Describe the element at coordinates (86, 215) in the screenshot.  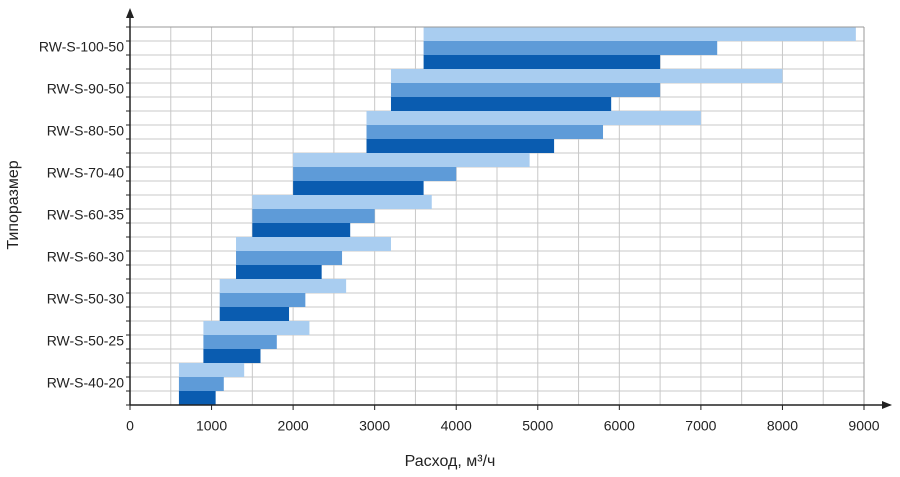
I see `y-tick-label: RW-S-60-35` at that location.